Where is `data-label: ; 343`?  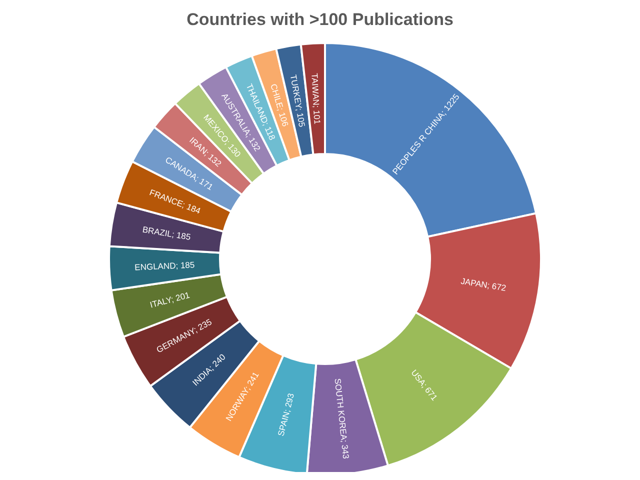 data-label: ; 343 is located at coordinates (345, 449).